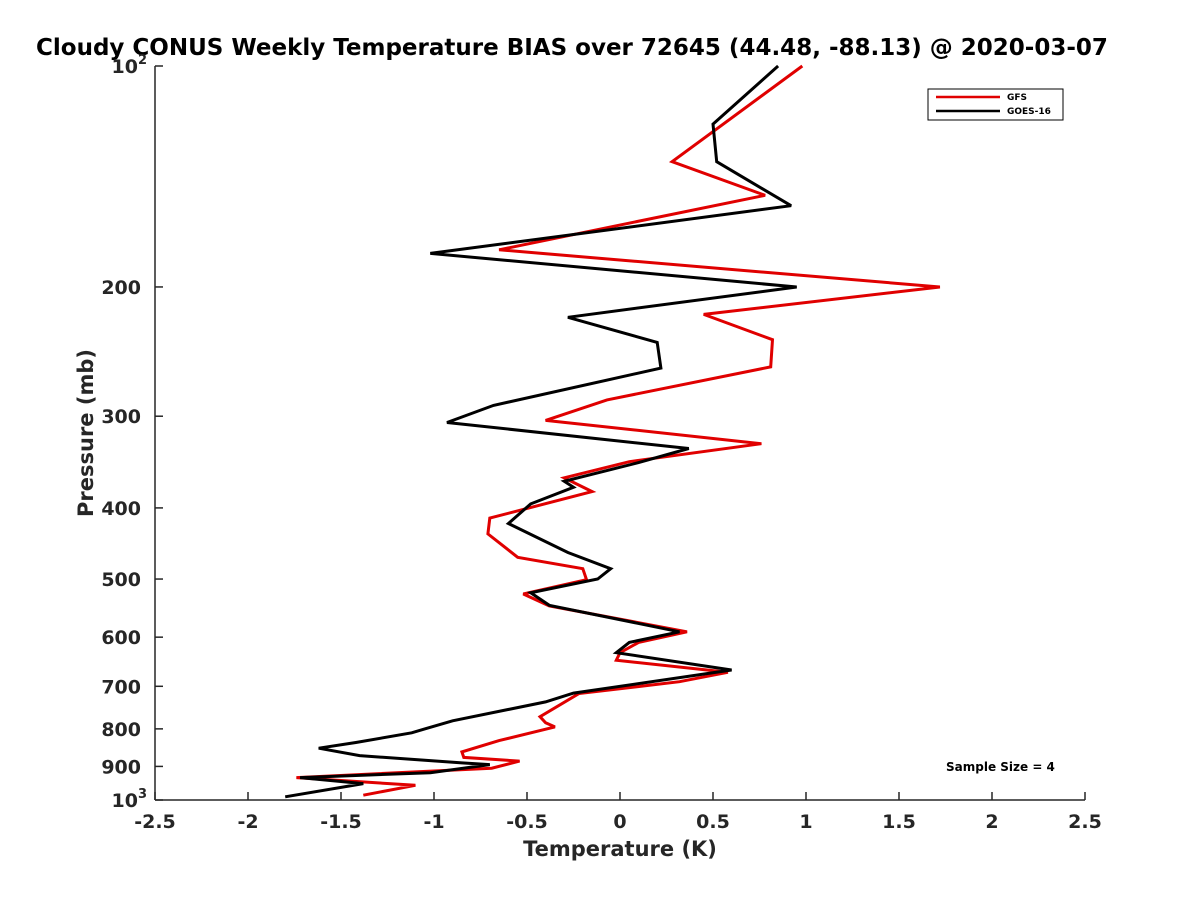 The image size is (1200, 900). What do you see at coordinates (899, 822) in the screenshot?
I see `x-tick-label: 1.5` at bounding box center [899, 822].